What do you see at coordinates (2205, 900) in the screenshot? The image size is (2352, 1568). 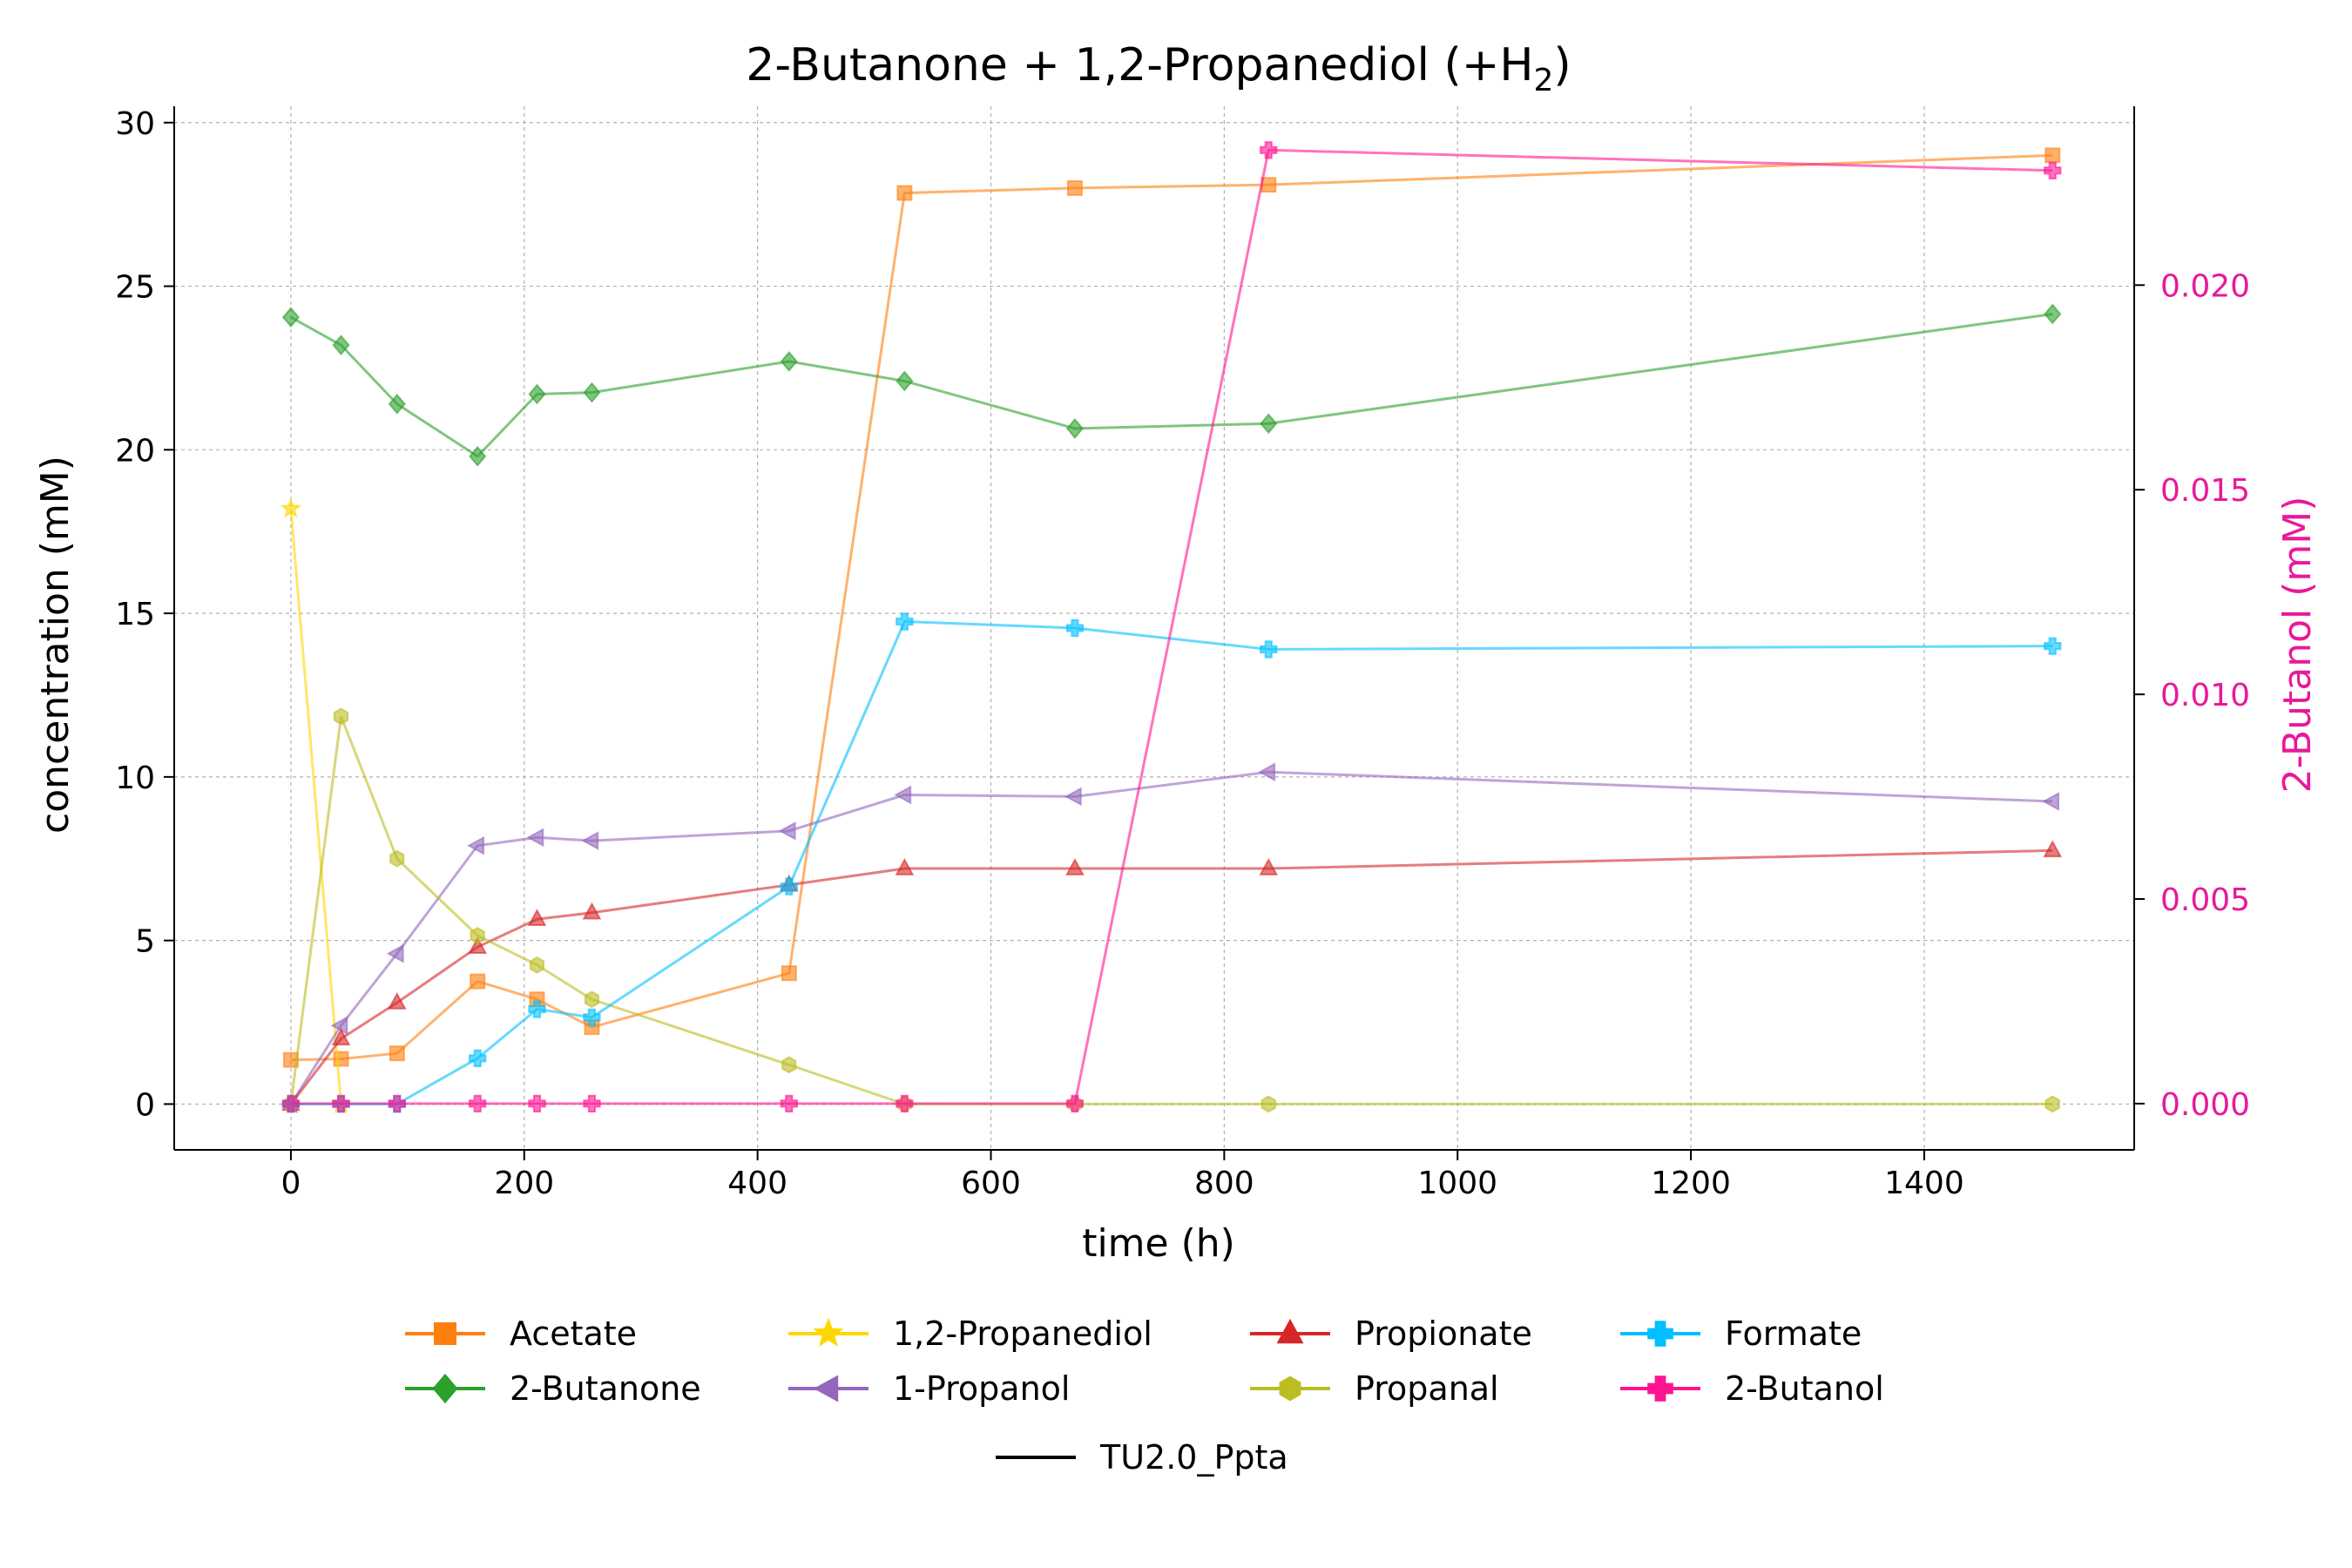 I see `y-right-tick-label: 0.005` at bounding box center [2205, 900].